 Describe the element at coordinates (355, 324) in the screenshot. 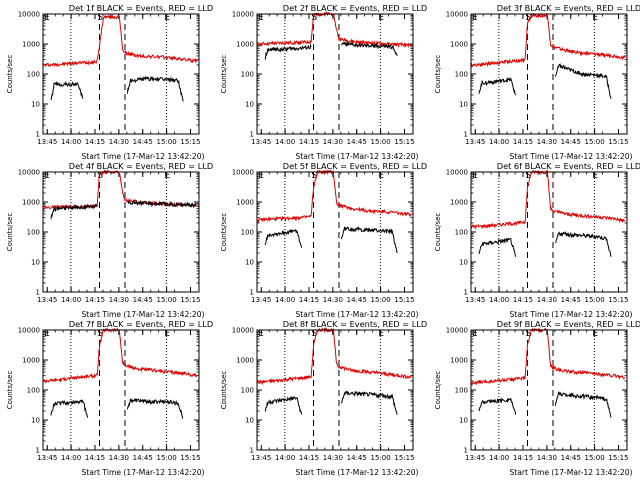

I see `panel-title: Det 8f BLACK = Events, RED = LLD` at that location.